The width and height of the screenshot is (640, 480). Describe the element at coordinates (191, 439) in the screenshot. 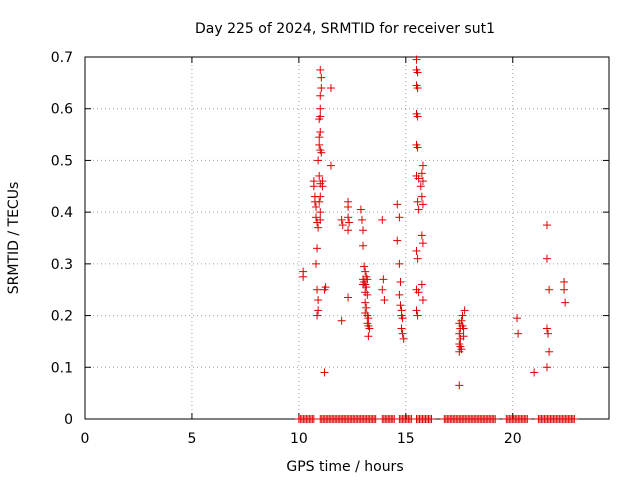

I see `x-tick-label: 5` at that location.